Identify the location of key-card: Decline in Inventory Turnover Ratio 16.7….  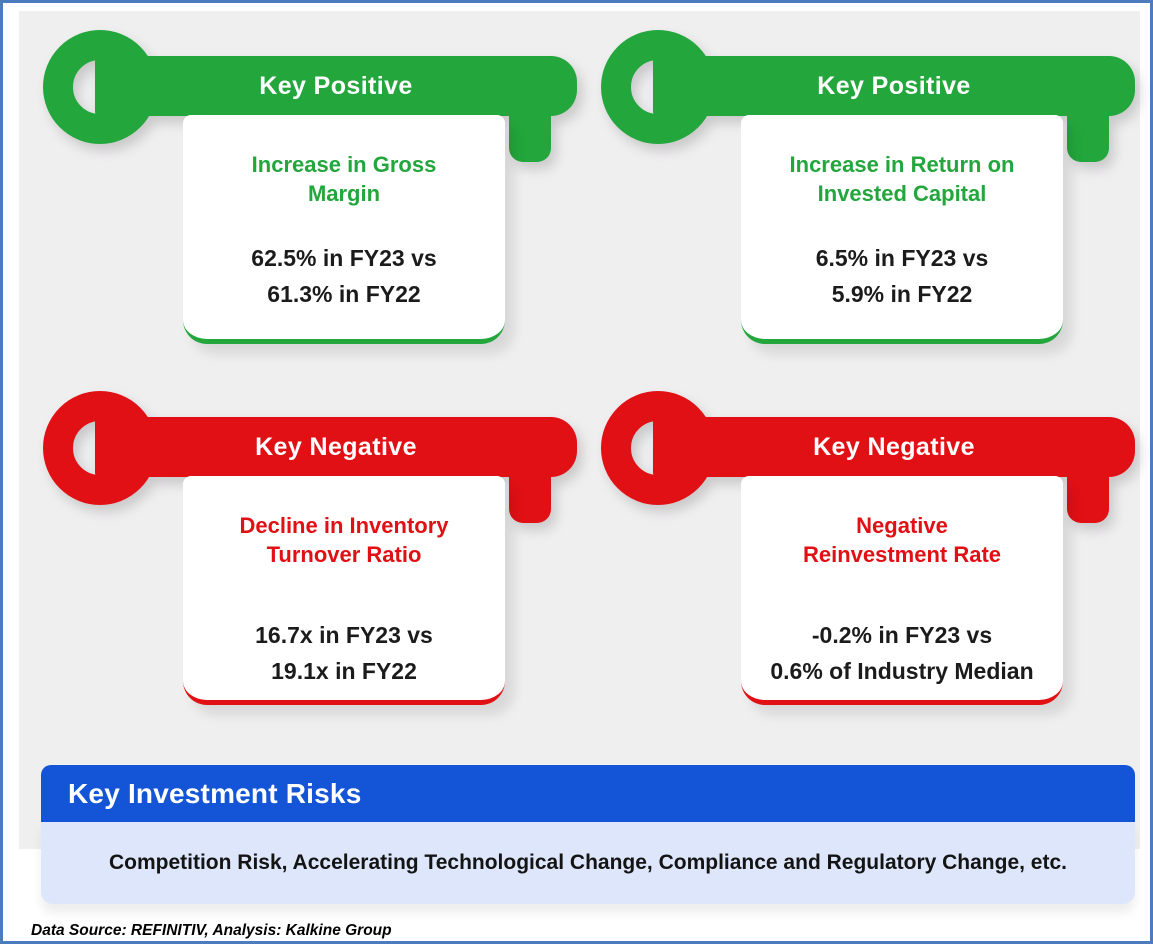
(344, 590).